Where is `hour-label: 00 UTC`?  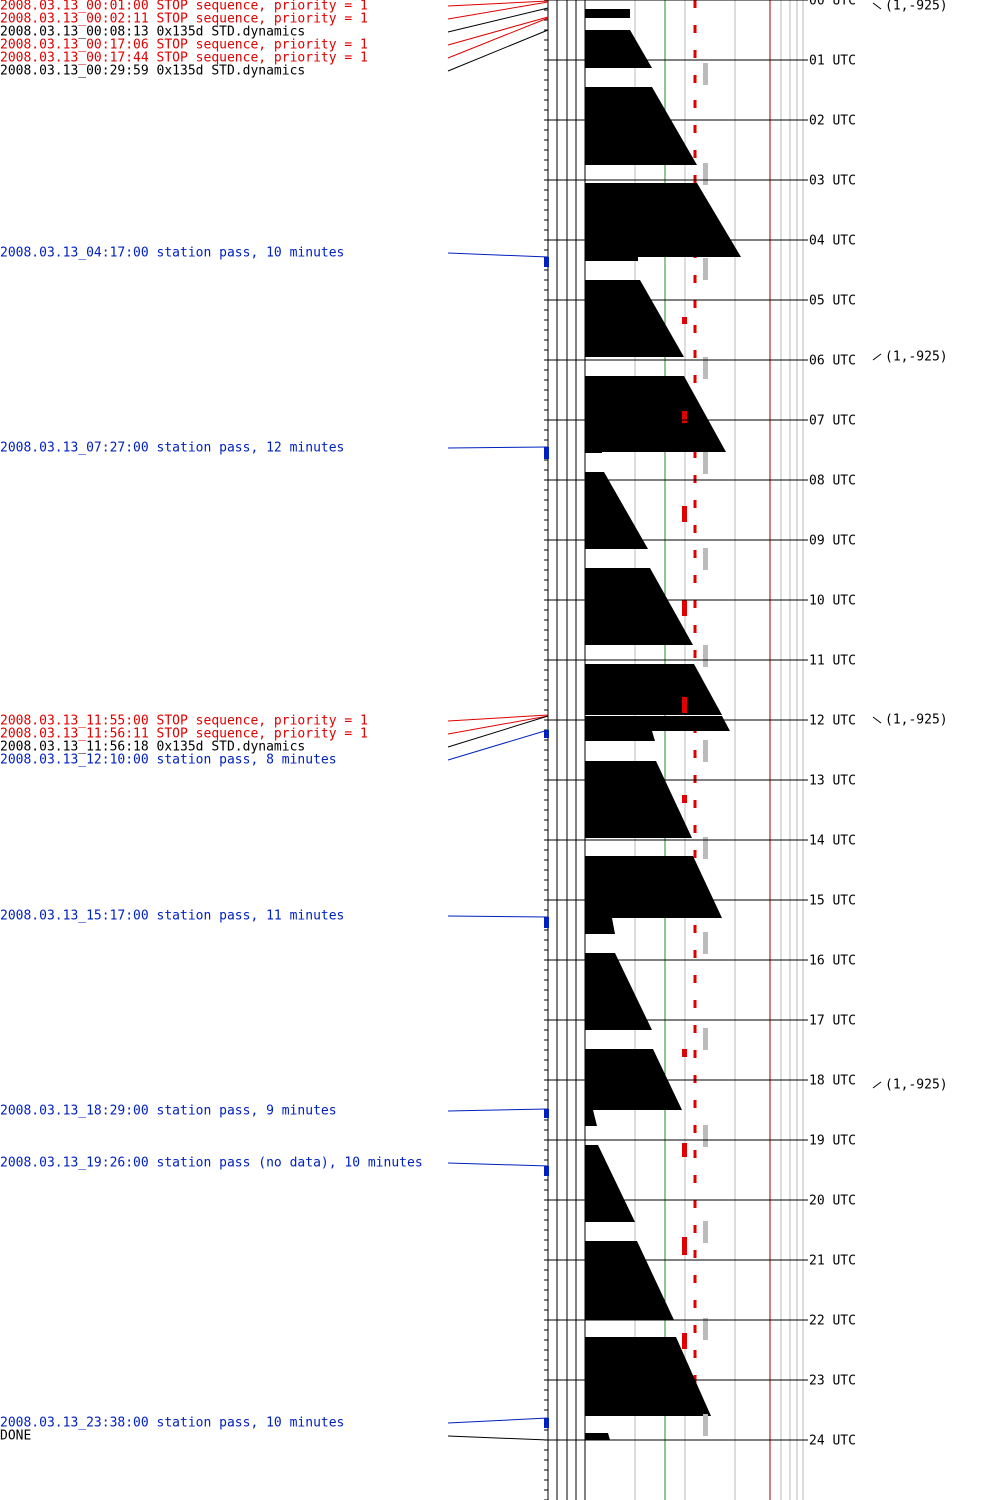
hour-label: 00 UTC is located at coordinates (832, 4).